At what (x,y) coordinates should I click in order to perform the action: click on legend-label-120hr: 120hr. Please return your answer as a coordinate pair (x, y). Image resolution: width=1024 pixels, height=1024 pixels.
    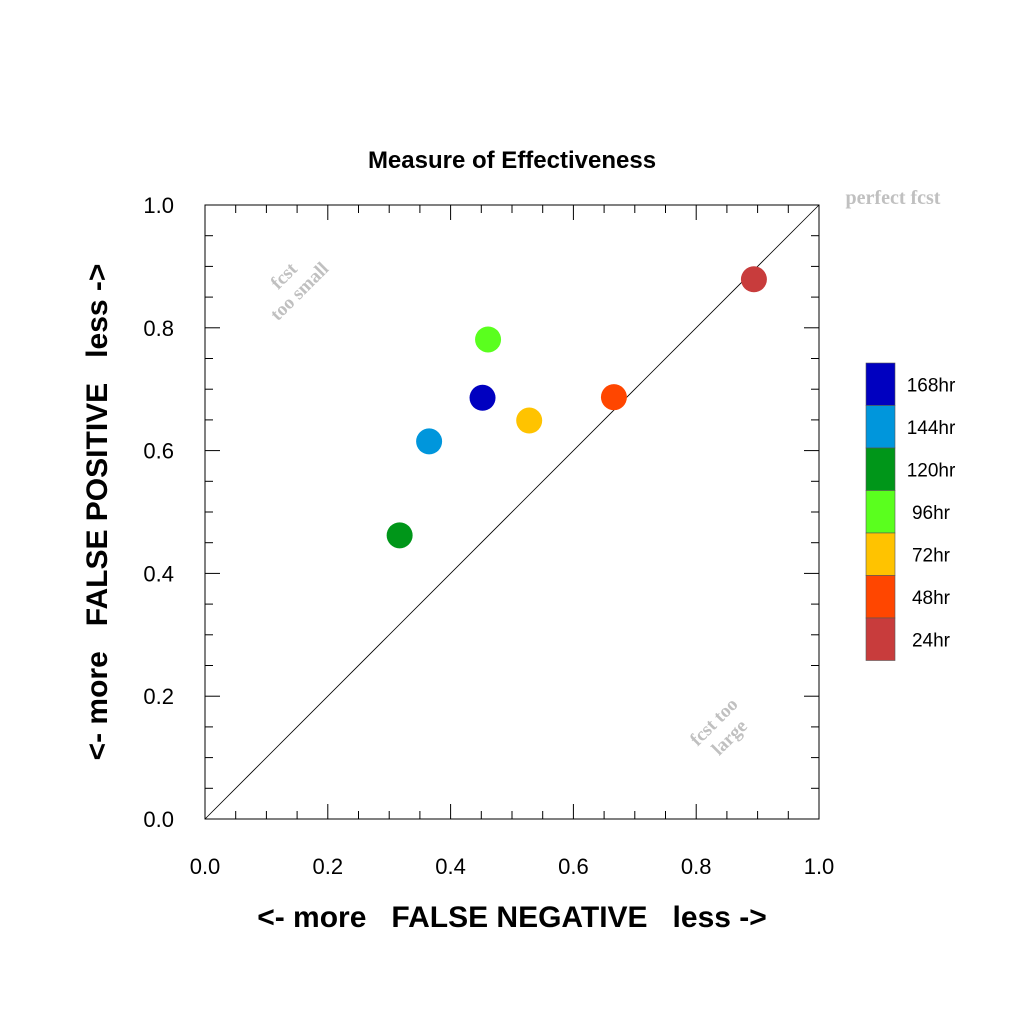
    Looking at the image, I should click on (931, 470).